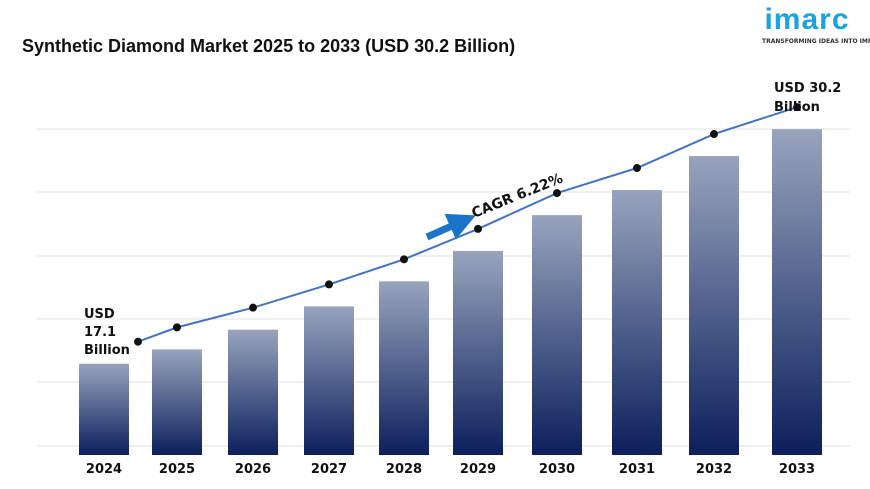  I want to click on start-value-label: 17.1, so click(100, 332).